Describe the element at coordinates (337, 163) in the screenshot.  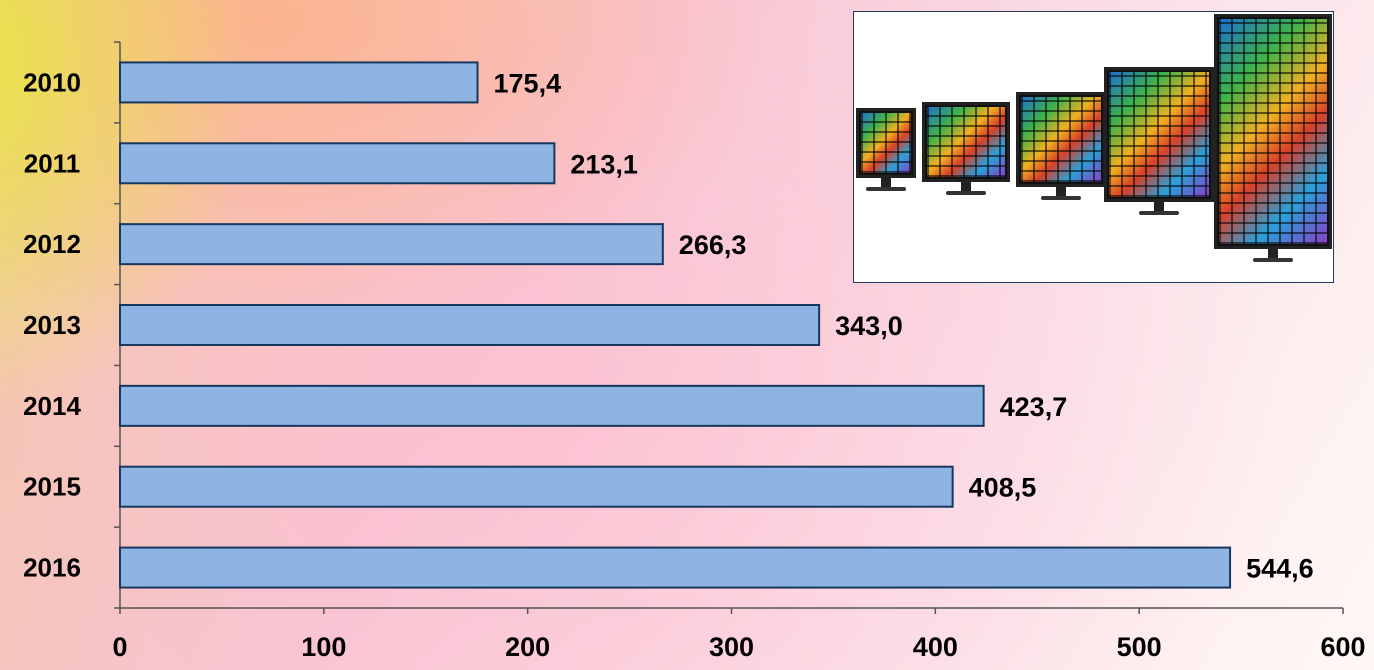
I see `bar-2011` at that location.